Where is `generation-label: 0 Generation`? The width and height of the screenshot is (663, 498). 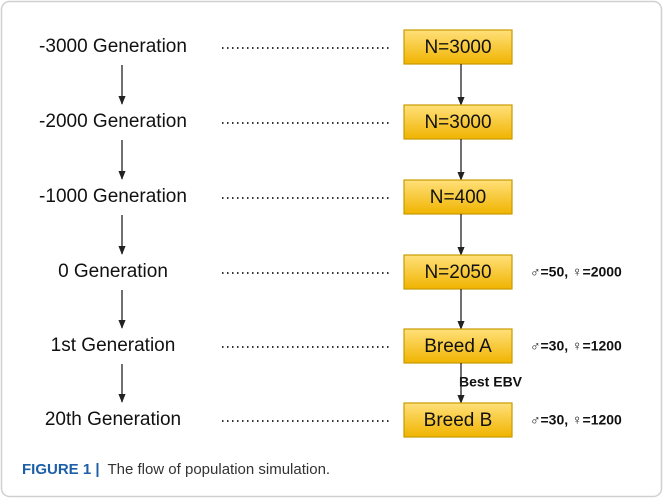 generation-label: 0 Generation is located at coordinates (113, 271).